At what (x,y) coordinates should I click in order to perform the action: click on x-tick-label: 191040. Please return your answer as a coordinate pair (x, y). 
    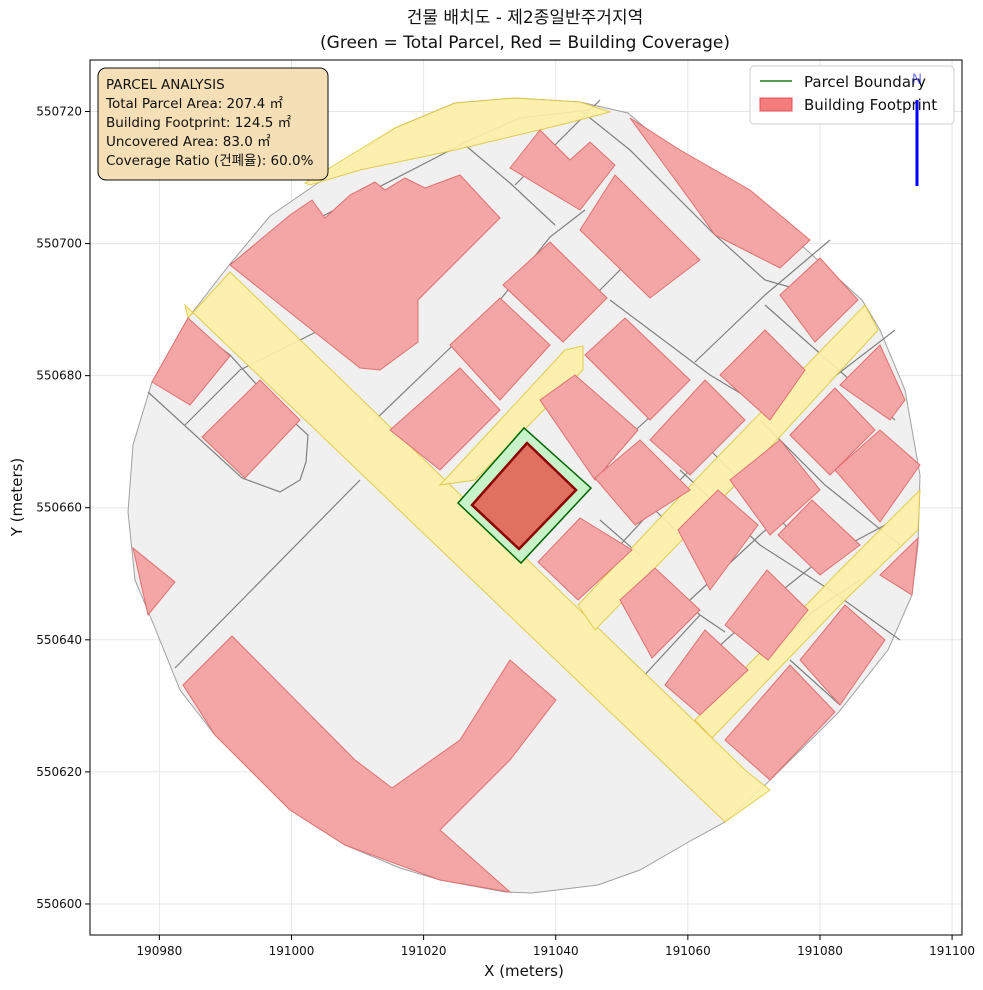
    Looking at the image, I should click on (556, 951).